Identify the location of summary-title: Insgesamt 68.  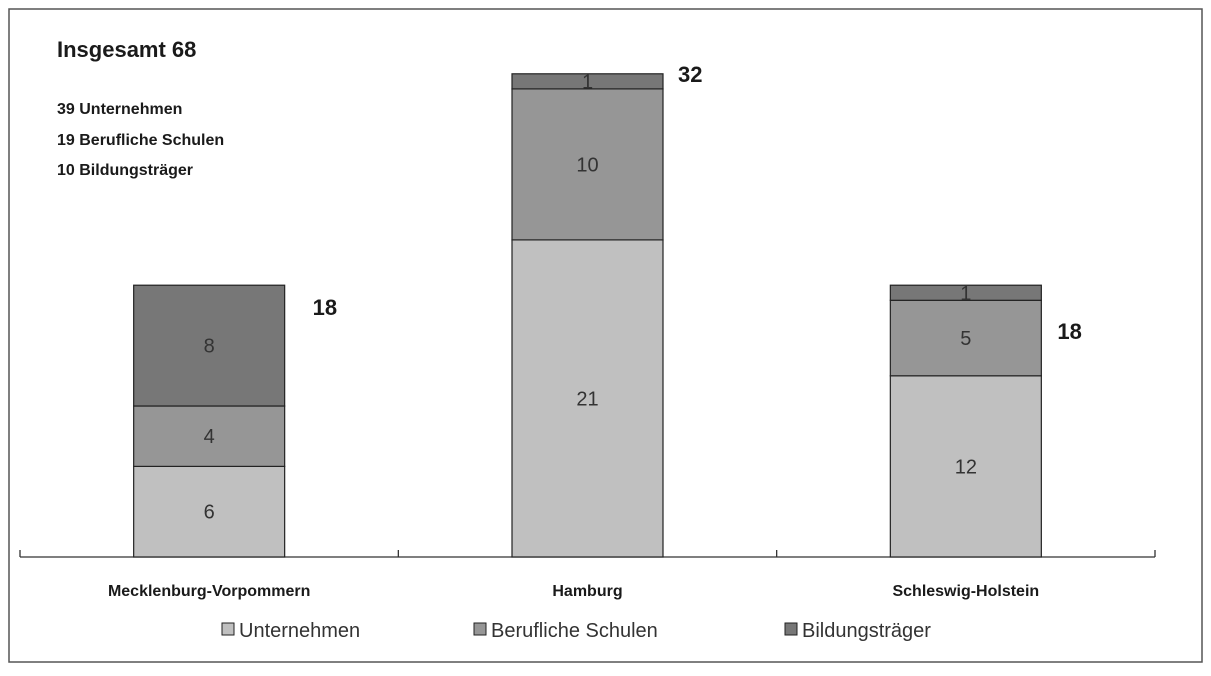
(126, 49).